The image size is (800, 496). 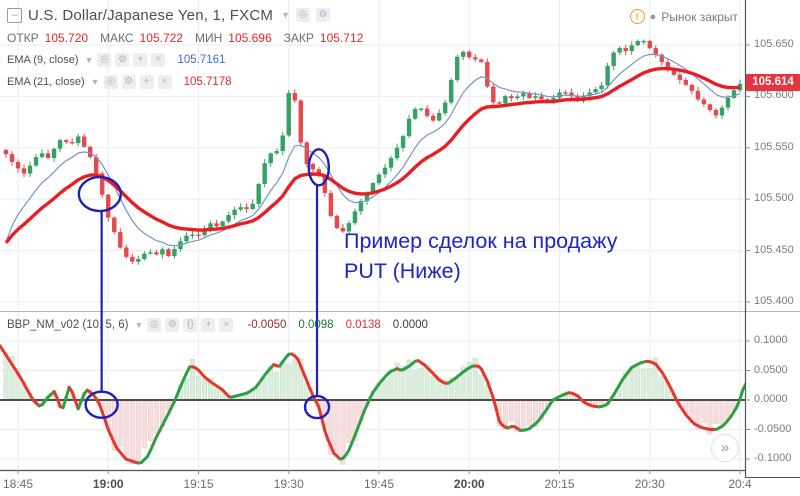 What do you see at coordinates (151, 15) in the screenshot?
I see `symbol-title: U.S. Dollar/Japanese Yen, 1, FXCM` at bounding box center [151, 15].